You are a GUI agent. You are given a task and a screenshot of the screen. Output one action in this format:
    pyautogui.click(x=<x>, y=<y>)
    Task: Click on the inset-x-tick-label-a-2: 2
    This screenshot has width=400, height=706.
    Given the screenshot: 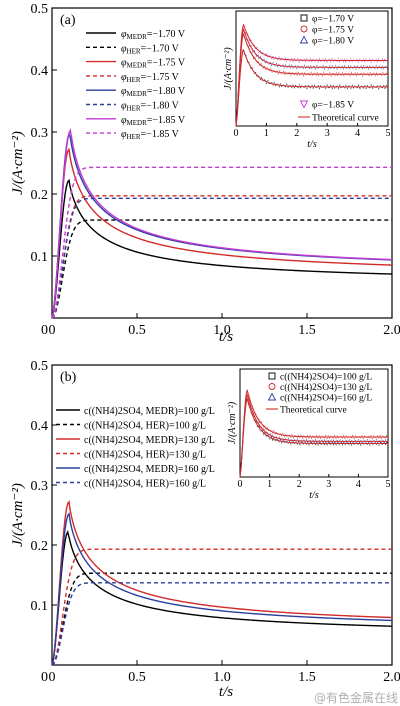 What is the action you would take?
    pyautogui.click(x=296, y=133)
    